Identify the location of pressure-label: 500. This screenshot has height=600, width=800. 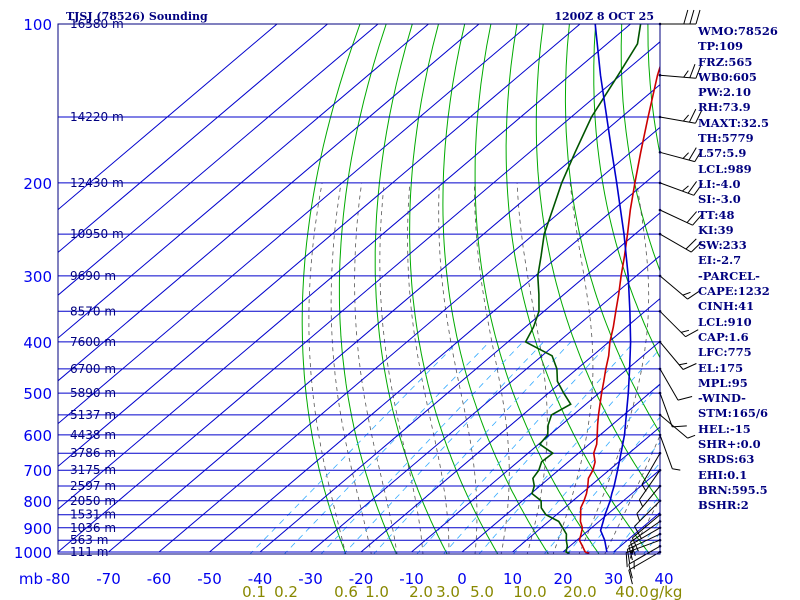
(37, 394).